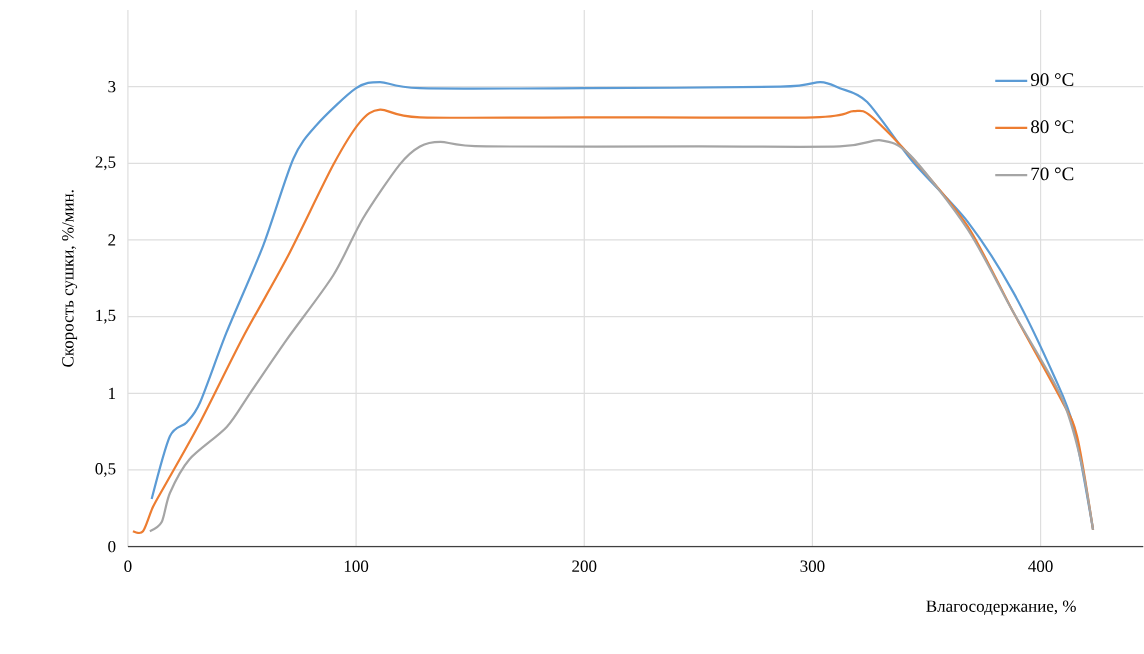 The image size is (1144, 654). I want to click on y-tick-label: 1,5, so click(106, 316).